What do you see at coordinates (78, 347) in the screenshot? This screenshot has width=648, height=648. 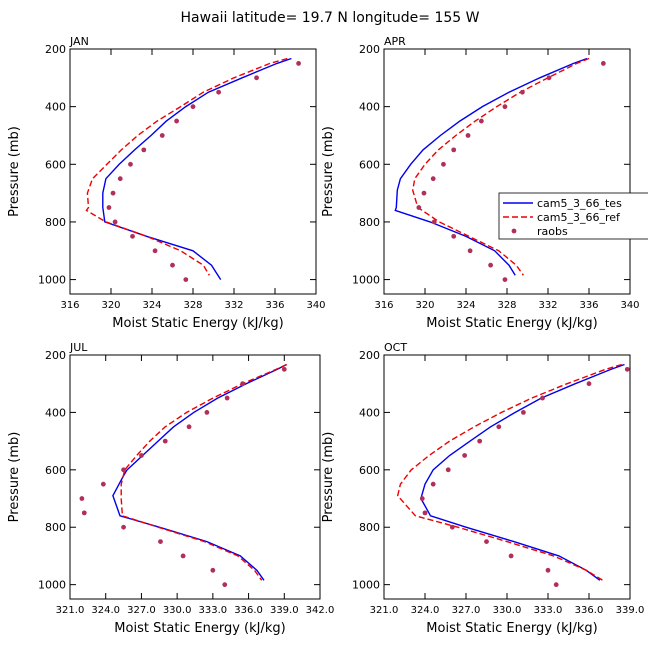 I see `panel-label-jul: JUL` at bounding box center [78, 347].